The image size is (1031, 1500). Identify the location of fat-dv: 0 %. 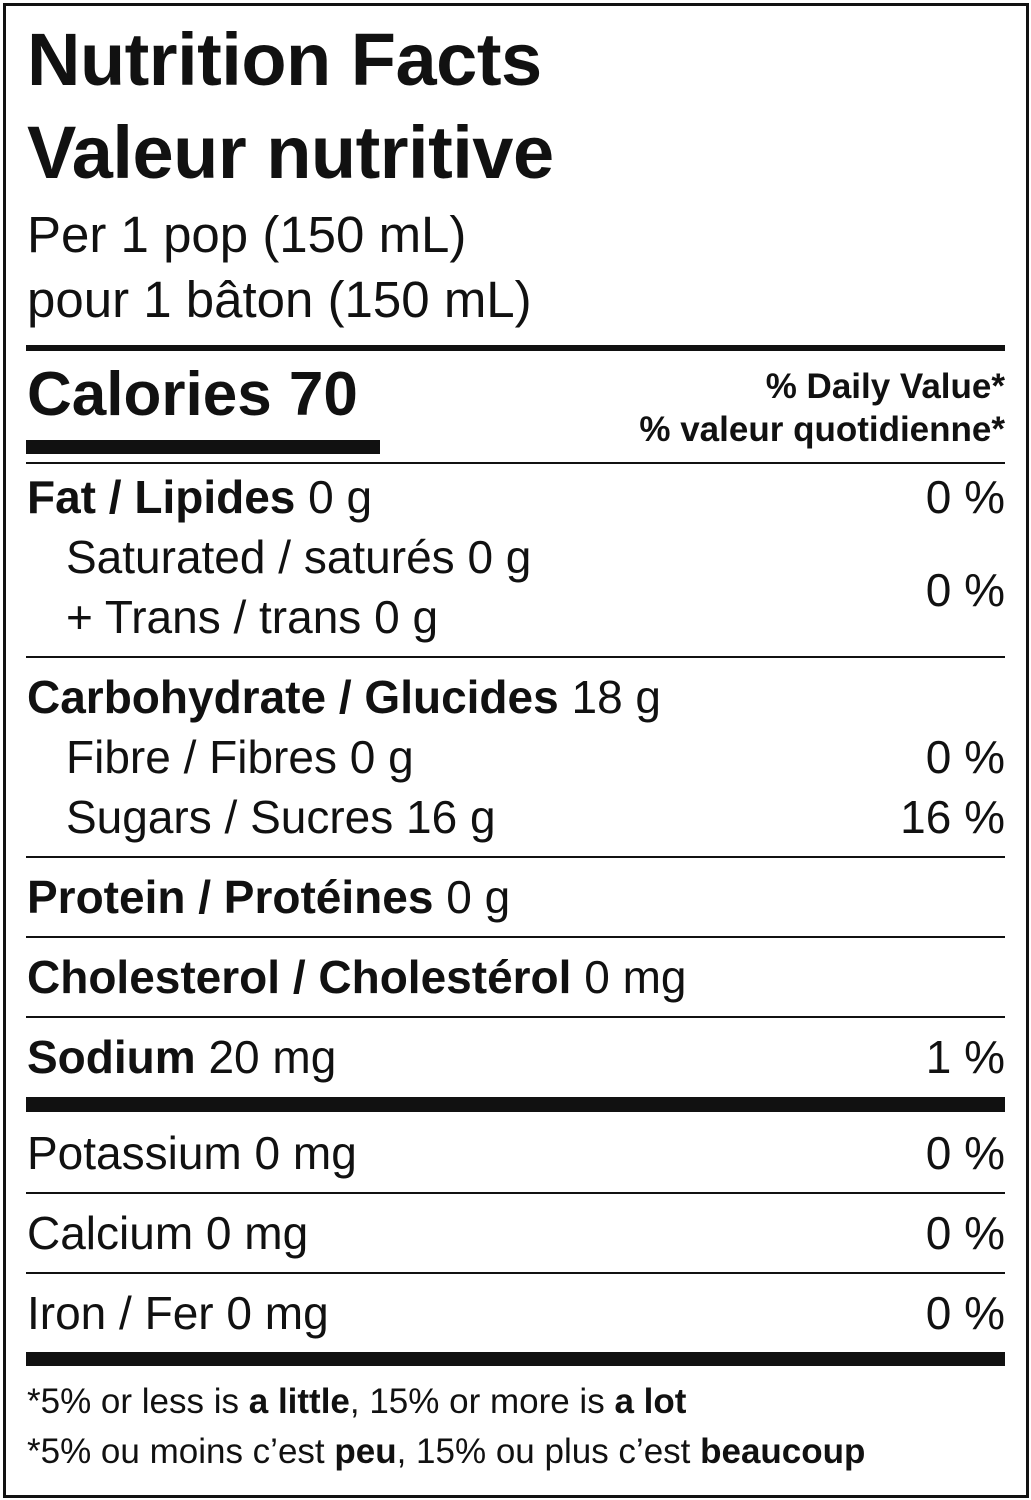
(965, 497).